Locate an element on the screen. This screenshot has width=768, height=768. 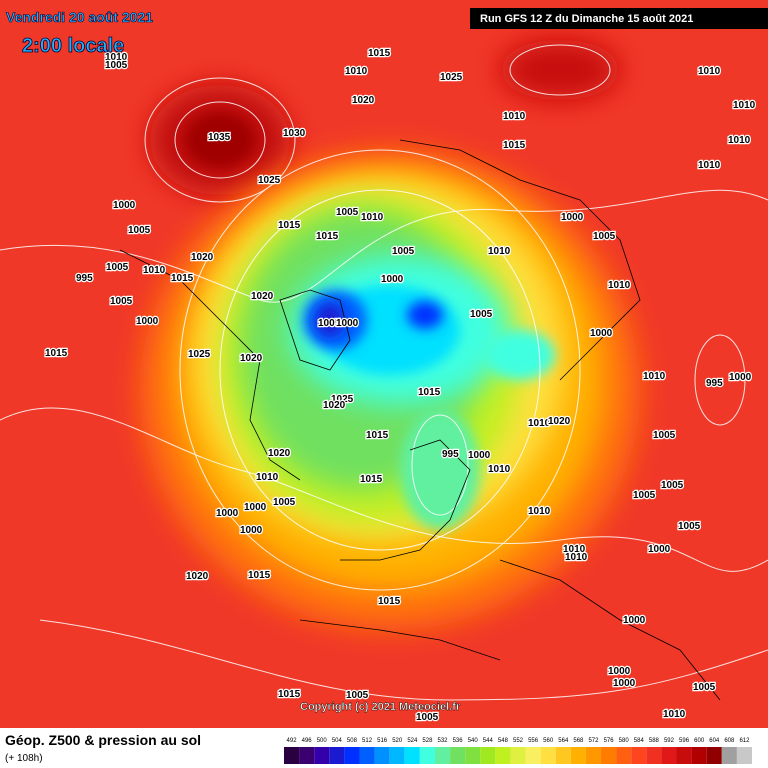
colorbar-tick: 584 is located at coordinates (639, 741).